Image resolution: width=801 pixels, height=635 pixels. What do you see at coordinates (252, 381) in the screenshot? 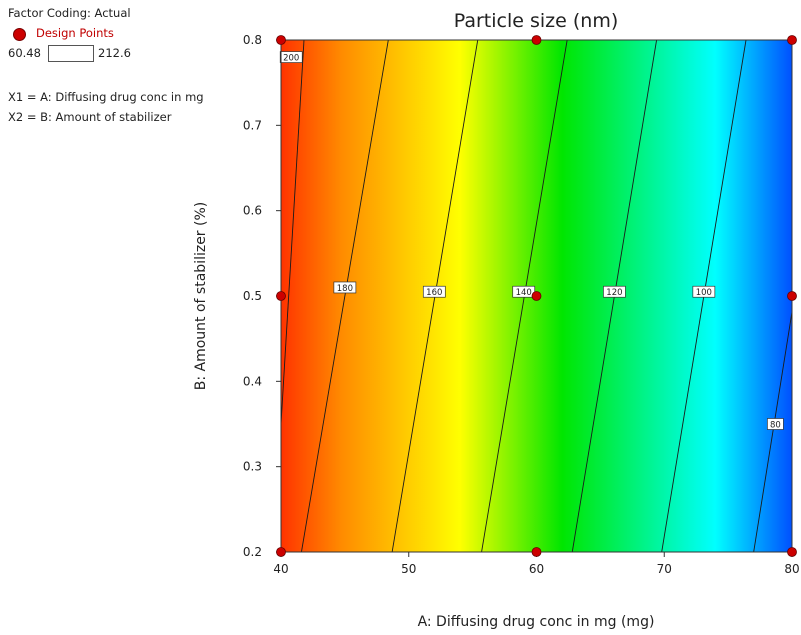
I see `y-tick-label-0.4: 0.4` at bounding box center [252, 381].